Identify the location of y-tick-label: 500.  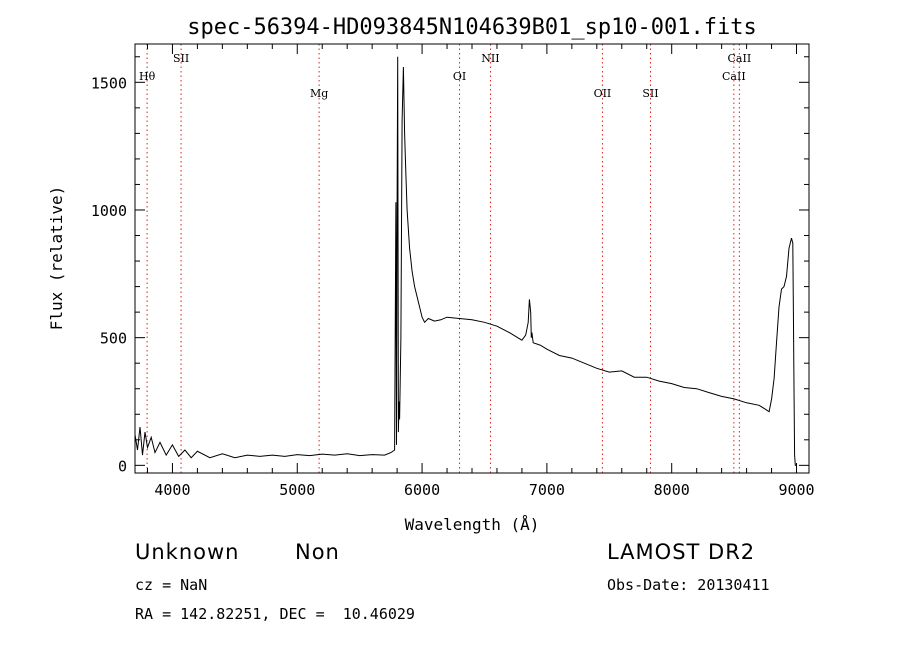
(113, 339).